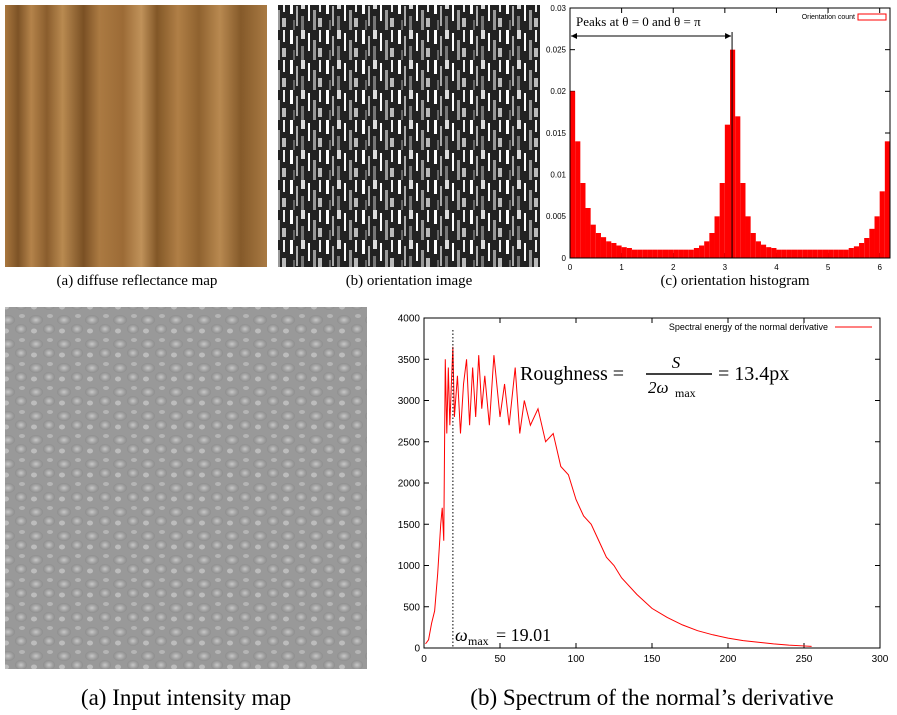 The width and height of the screenshot is (897, 715). I want to click on orientation-image, so click(409, 136).